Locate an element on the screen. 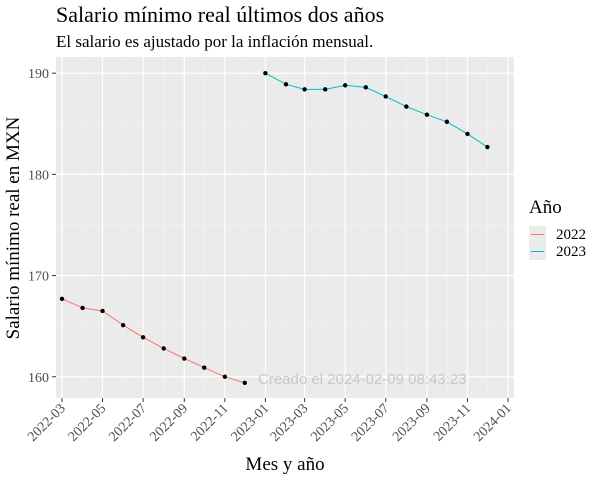 This screenshot has width=600, height=480. series-line-2023 is located at coordinates (376, 110).